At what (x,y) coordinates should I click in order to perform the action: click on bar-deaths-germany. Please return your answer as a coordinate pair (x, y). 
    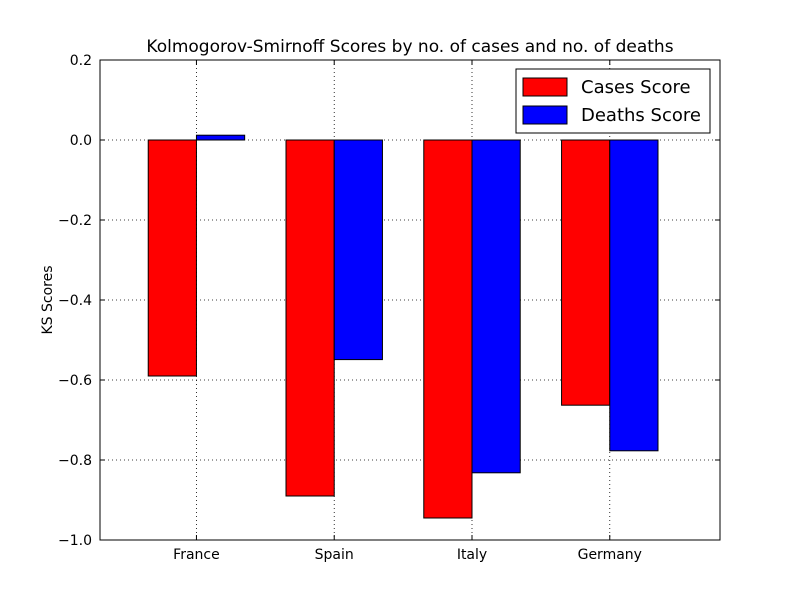
    Looking at the image, I should click on (634, 295).